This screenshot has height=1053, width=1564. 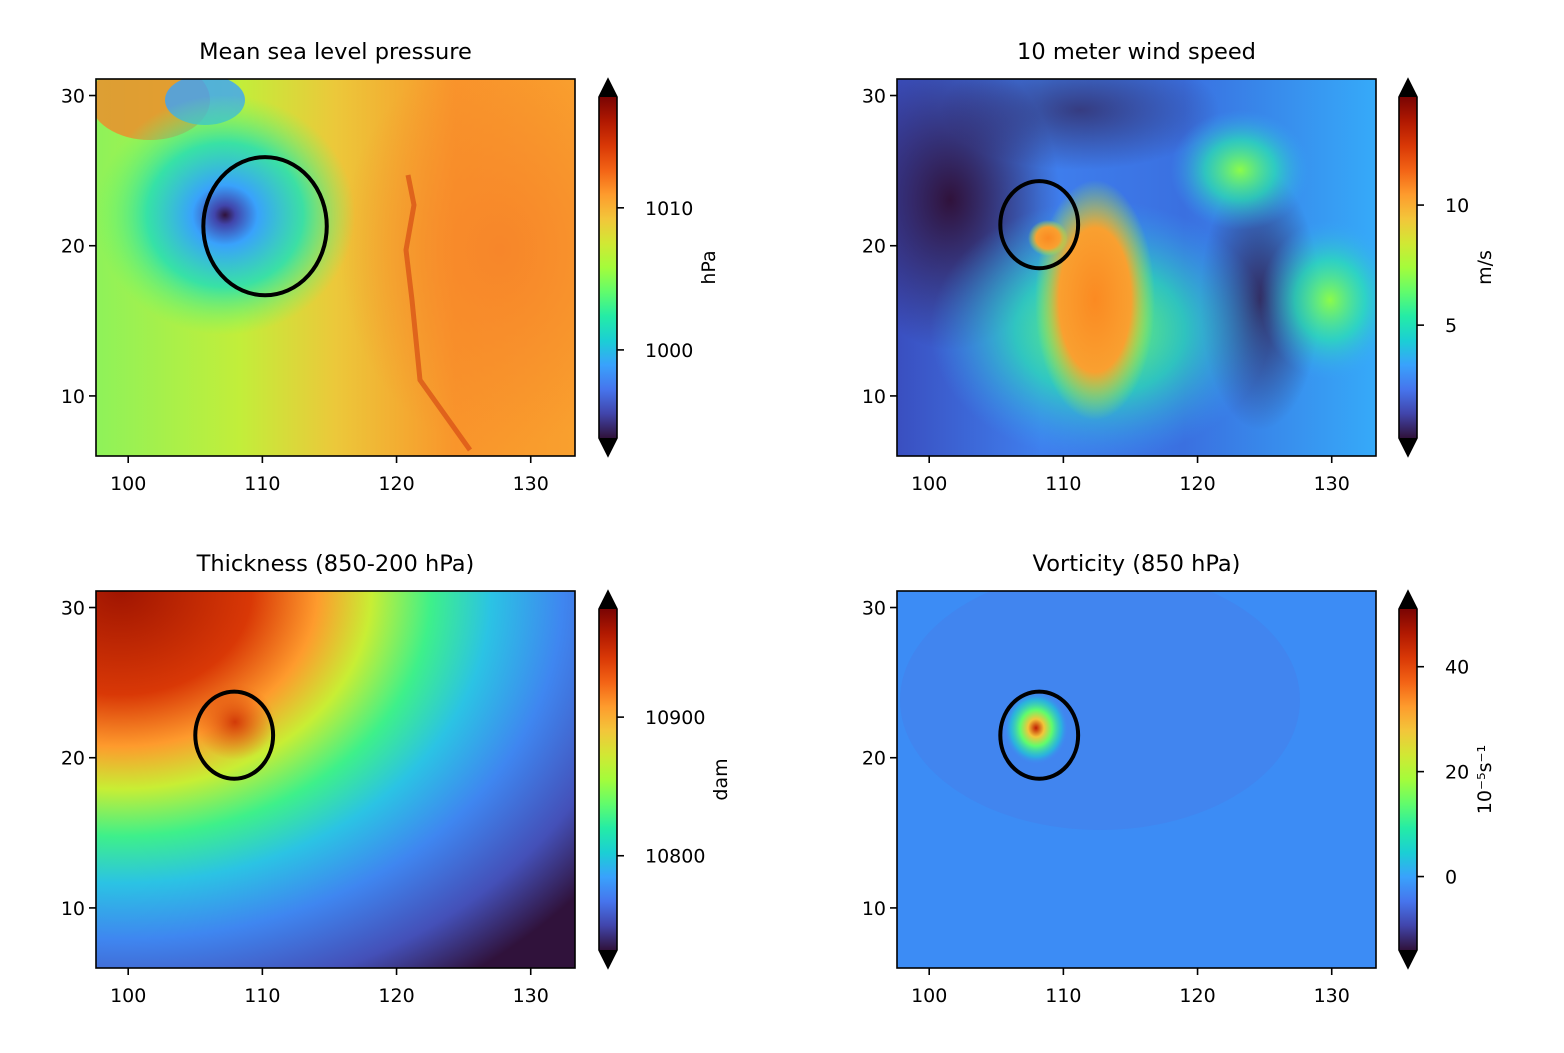 What do you see at coordinates (1137, 564) in the screenshot?
I see `chart-title: Vorticity (850 hPa)` at bounding box center [1137, 564].